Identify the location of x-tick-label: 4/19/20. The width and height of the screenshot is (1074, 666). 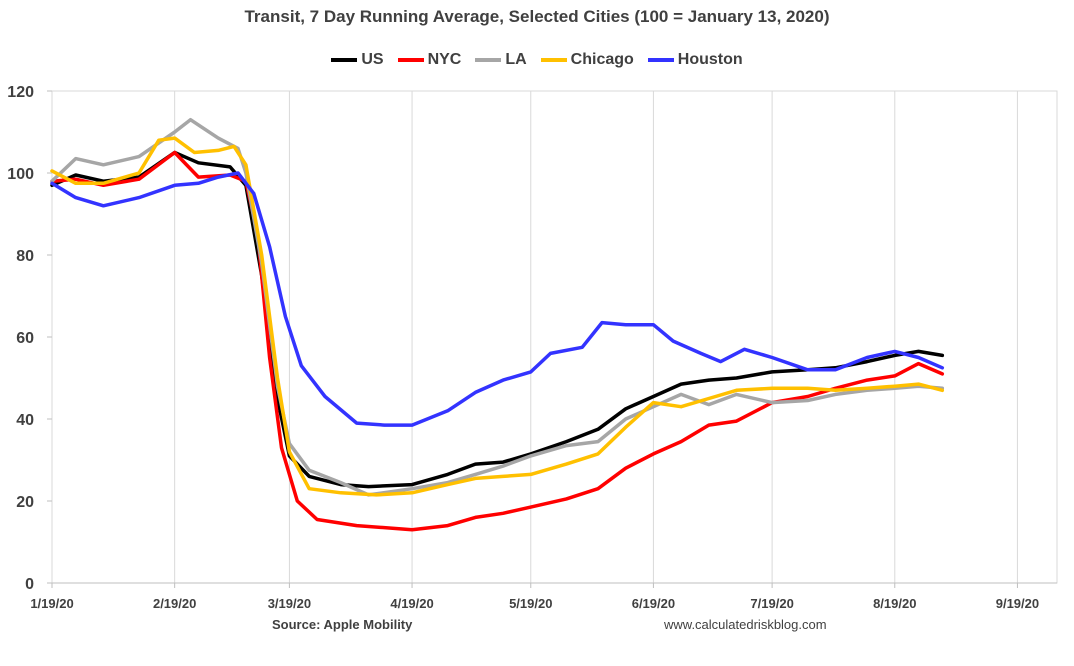
(411, 603).